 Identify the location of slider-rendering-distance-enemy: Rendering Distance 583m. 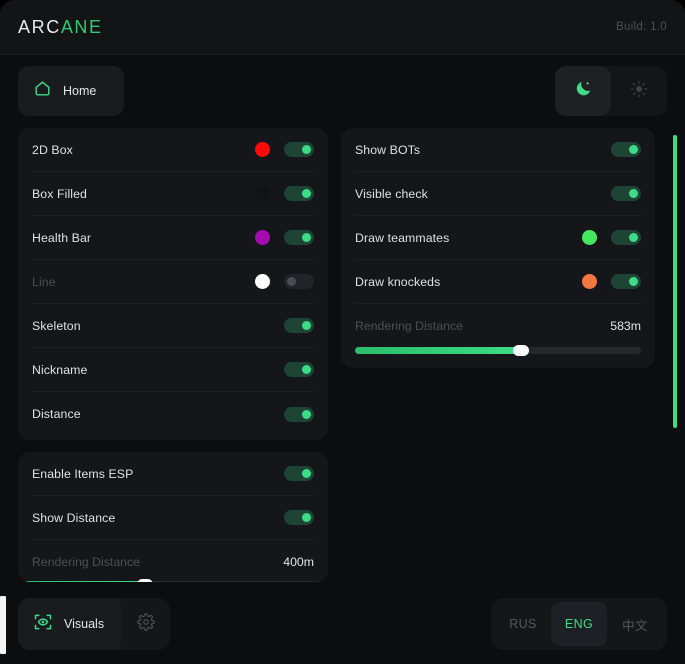
(498, 330).